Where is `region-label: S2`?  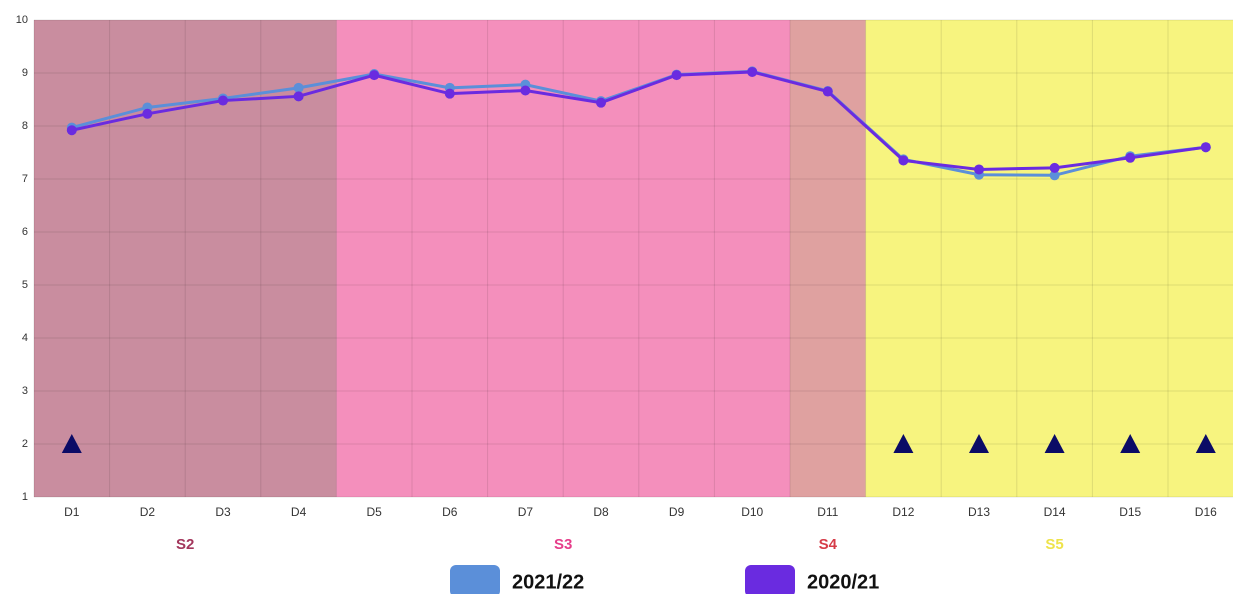
region-label: S2 is located at coordinates (185, 544).